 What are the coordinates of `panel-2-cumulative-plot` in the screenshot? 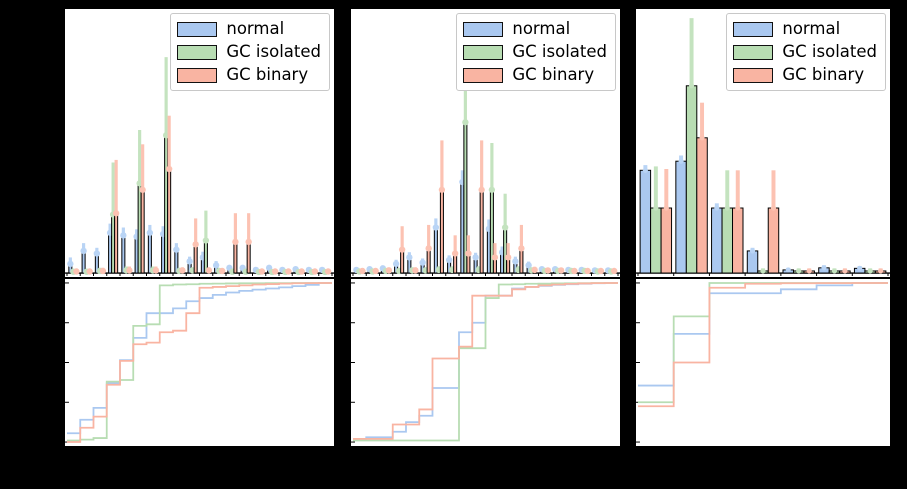 It's located at (485, 362).